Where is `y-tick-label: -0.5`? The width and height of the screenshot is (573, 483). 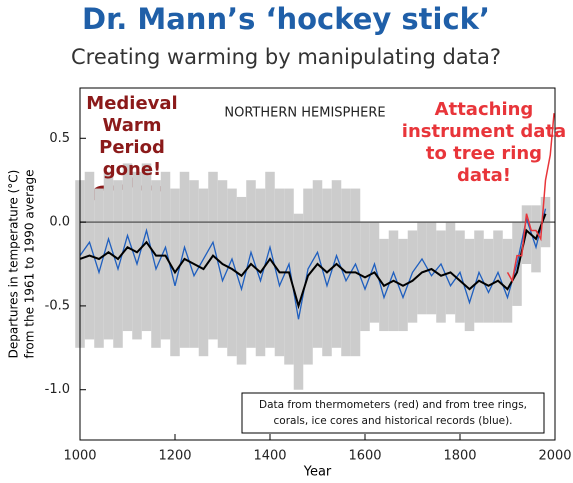
y-tick-label: -0.5 is located at coordinates (57, 305).